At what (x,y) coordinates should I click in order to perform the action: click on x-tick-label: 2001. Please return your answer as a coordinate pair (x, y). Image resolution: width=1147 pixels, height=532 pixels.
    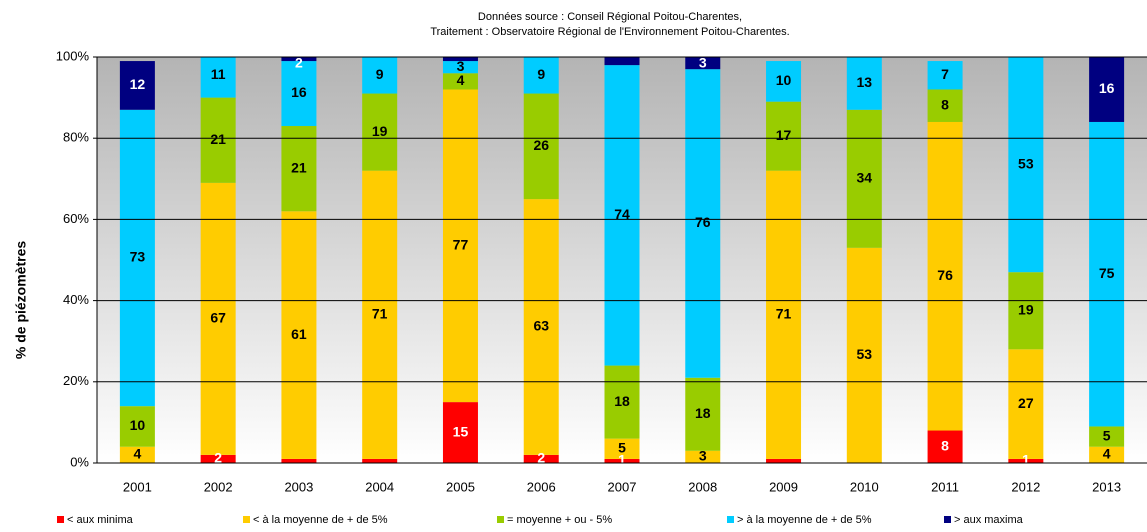
    Looking at the image, I should click on (137, 486).